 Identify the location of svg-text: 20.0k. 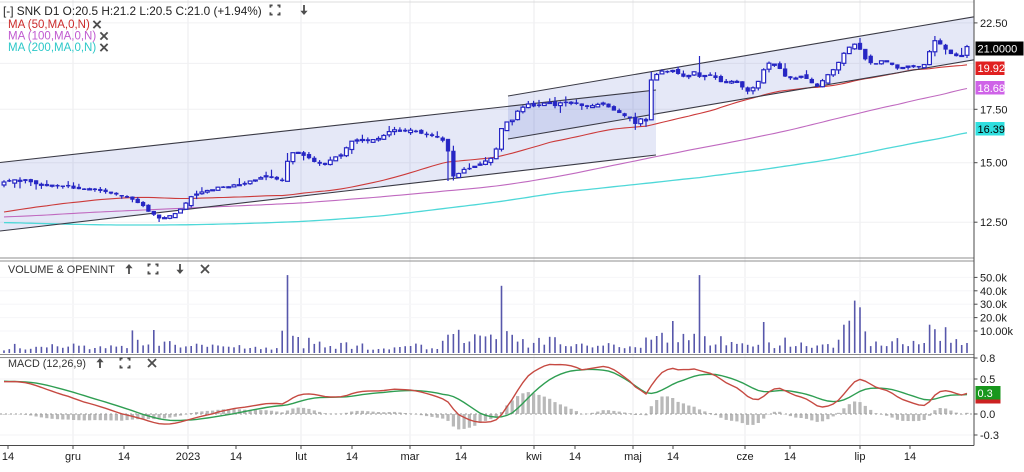
(993, 319).